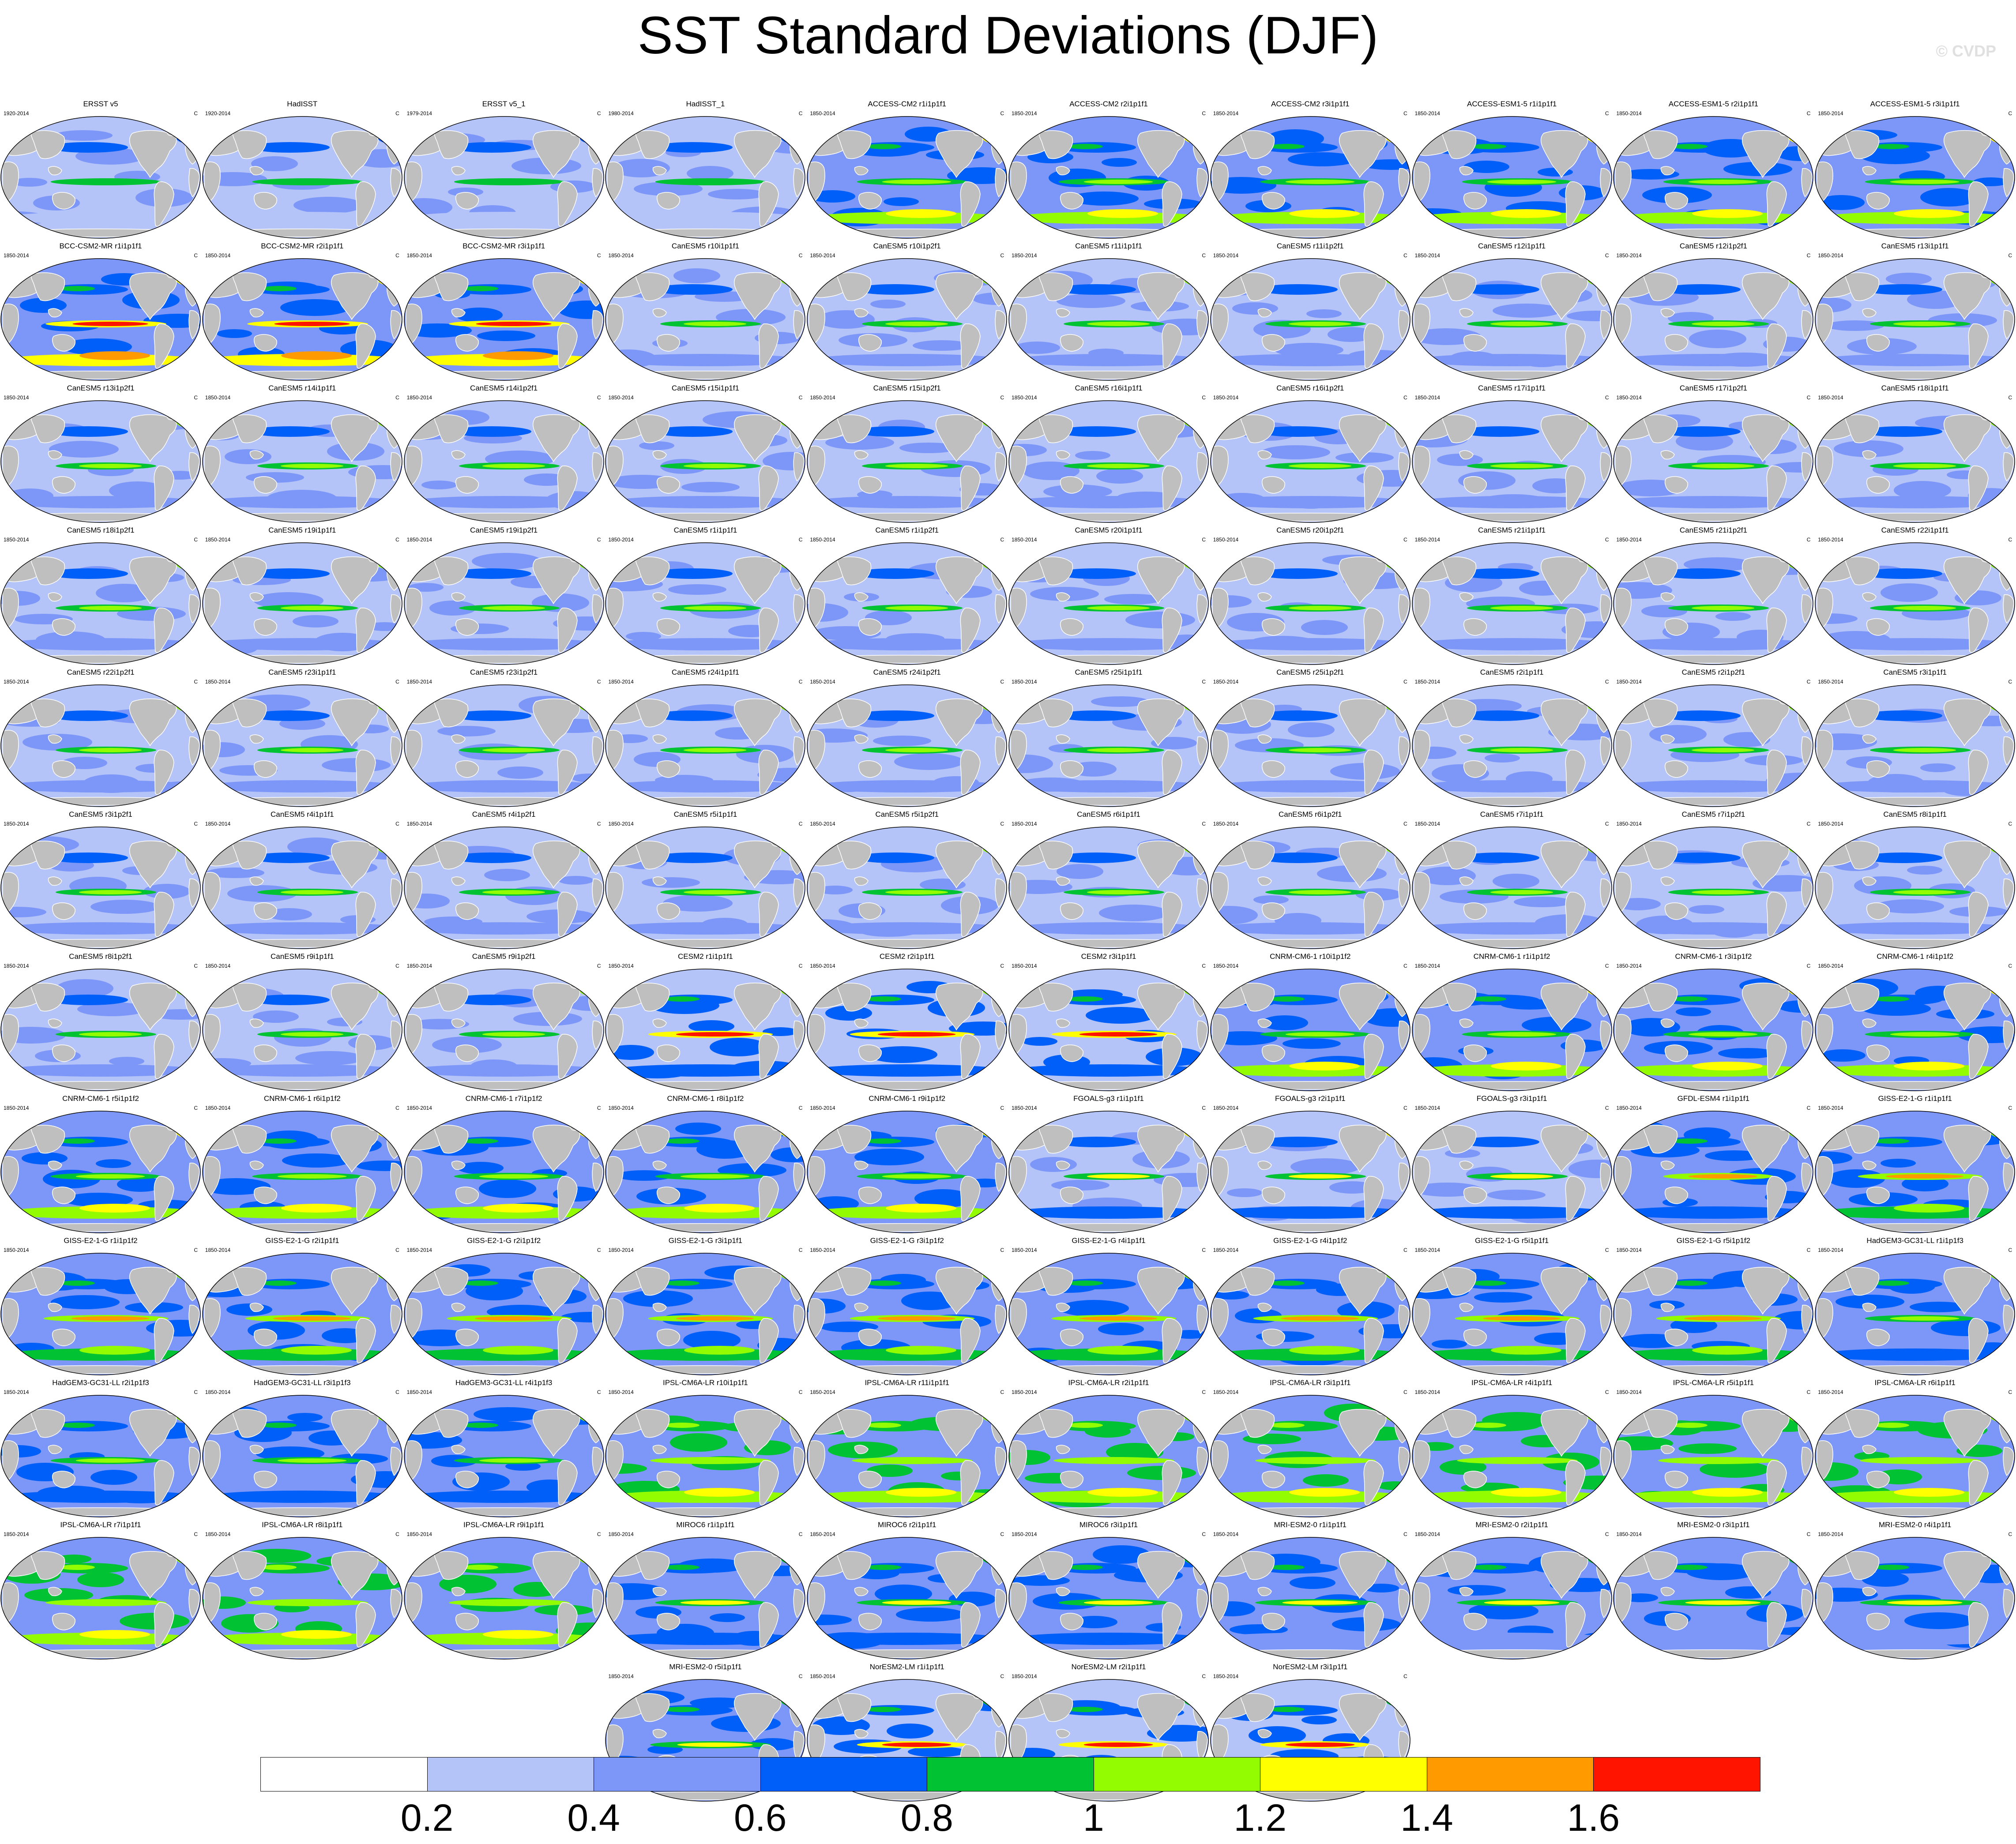 Image resolution: width=2016 pixels, height=1844 pixels. What do you see at coordinates (504, 1450) in the screenshot?
I see `map-panel: HadGEM3-GC31-LL r4i1p1f3 1850-2014 C` at bounding box center [504, 1450].